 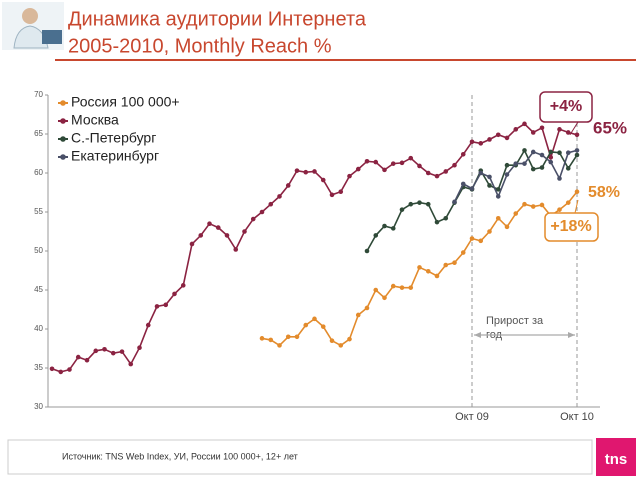 What do you see at coordinates (33, 26) in the screenshot?
I see `photo` at bounding box center [33, 26].